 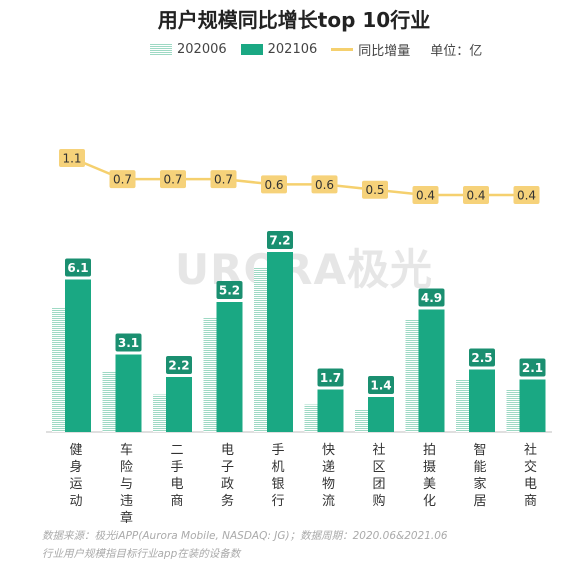 I want to click on category-label-char: 美, so click(x=429, y=484).